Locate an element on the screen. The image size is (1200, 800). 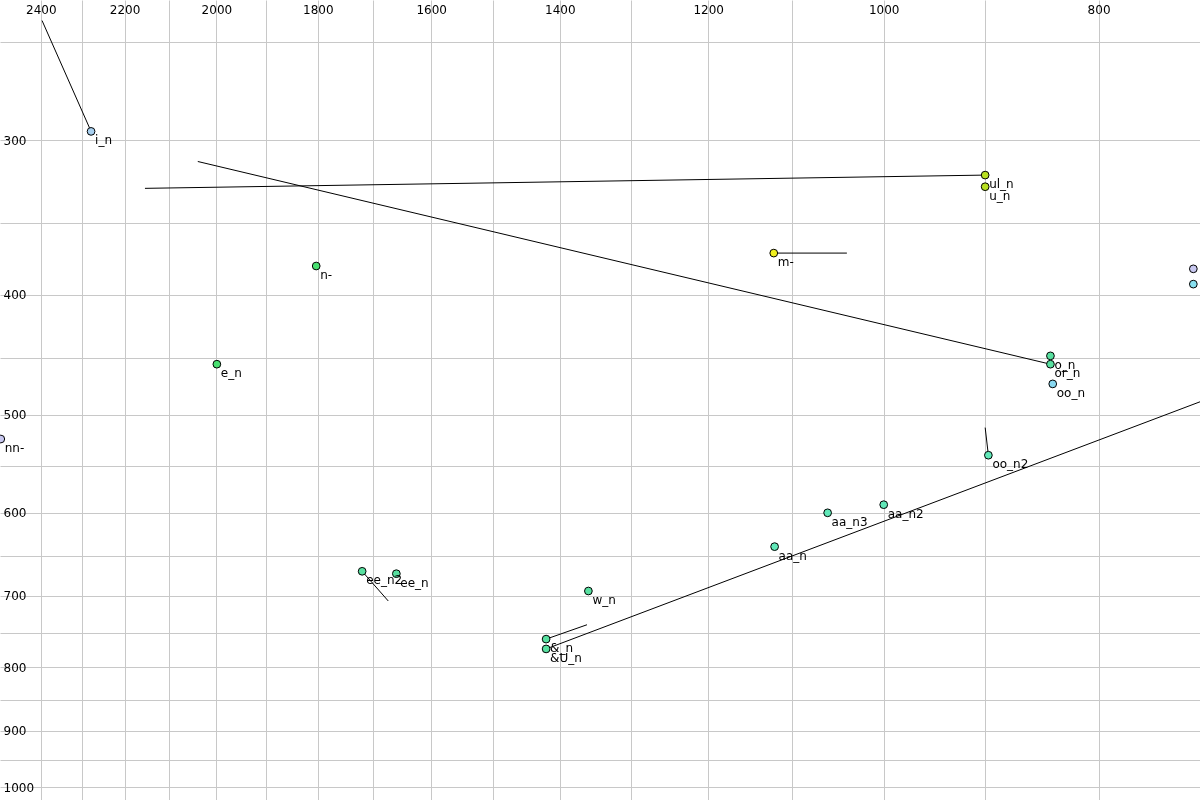
series-label: w_n is located at coordinates (604, 600).